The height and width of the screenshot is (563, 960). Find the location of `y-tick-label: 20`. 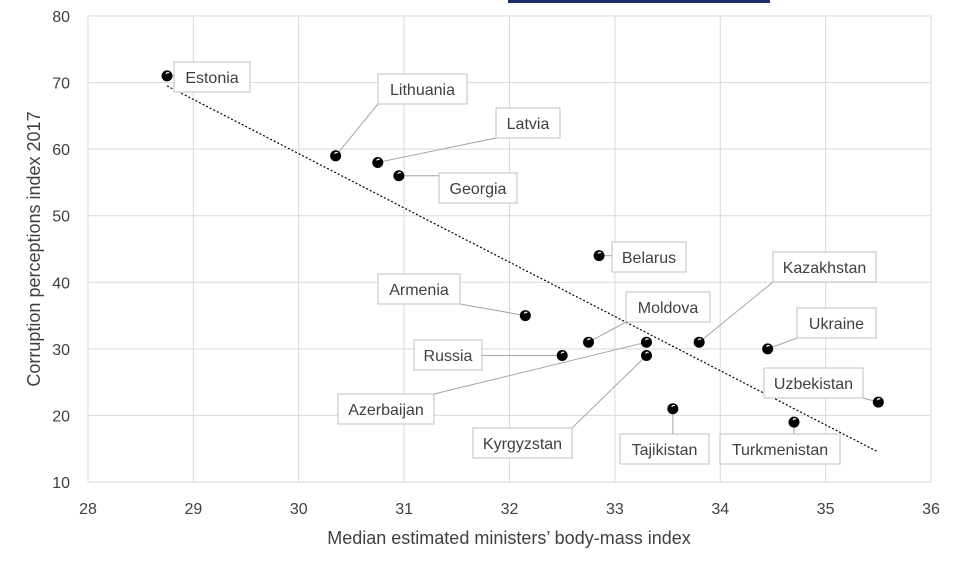

y-tick-label: 20 is located at coordinates (61, 416).